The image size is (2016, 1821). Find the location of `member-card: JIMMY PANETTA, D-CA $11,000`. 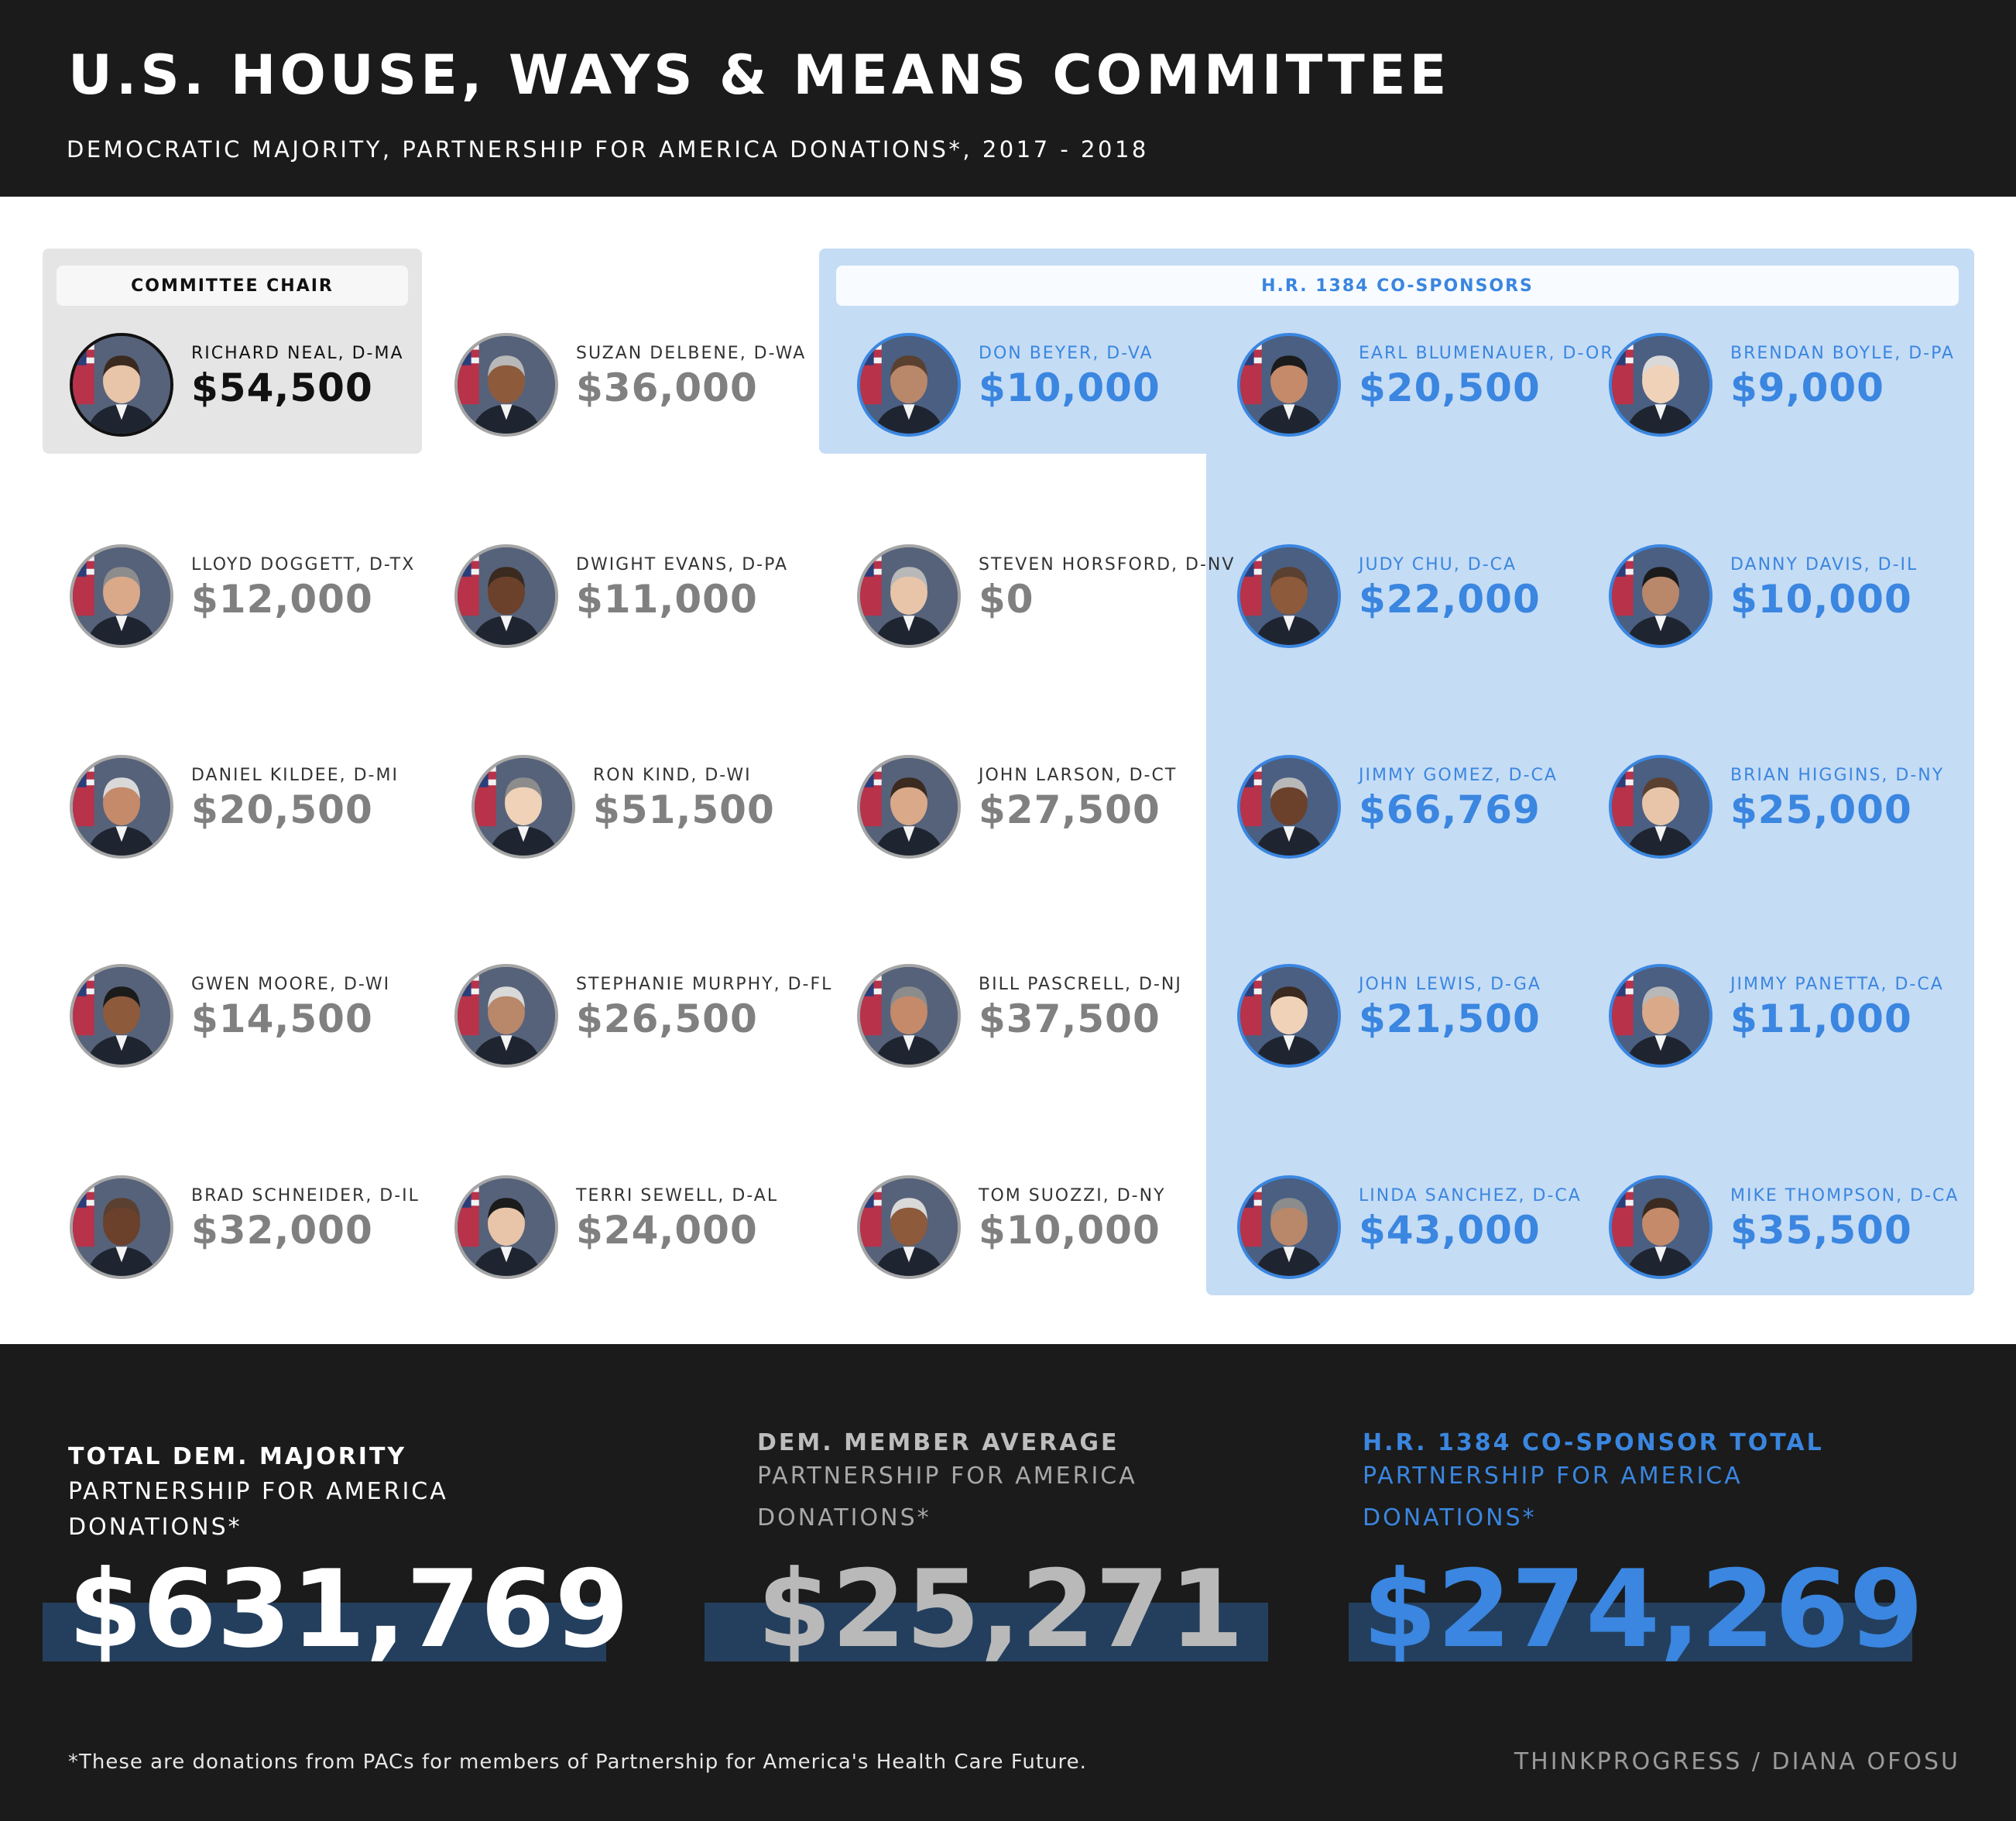

member-card: JIMMY PANETTA, D-CA $11,000 is located at coordinates (1791, 1018).